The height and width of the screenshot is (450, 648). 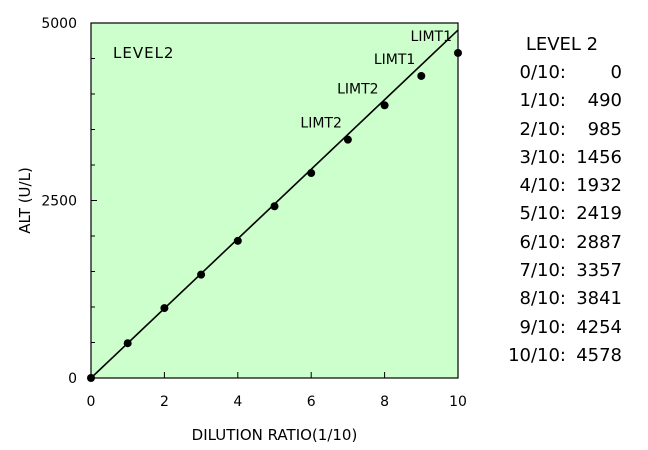 I want to click on dilution-ratio-cell: 0/10:, so click(x=543, y=72).